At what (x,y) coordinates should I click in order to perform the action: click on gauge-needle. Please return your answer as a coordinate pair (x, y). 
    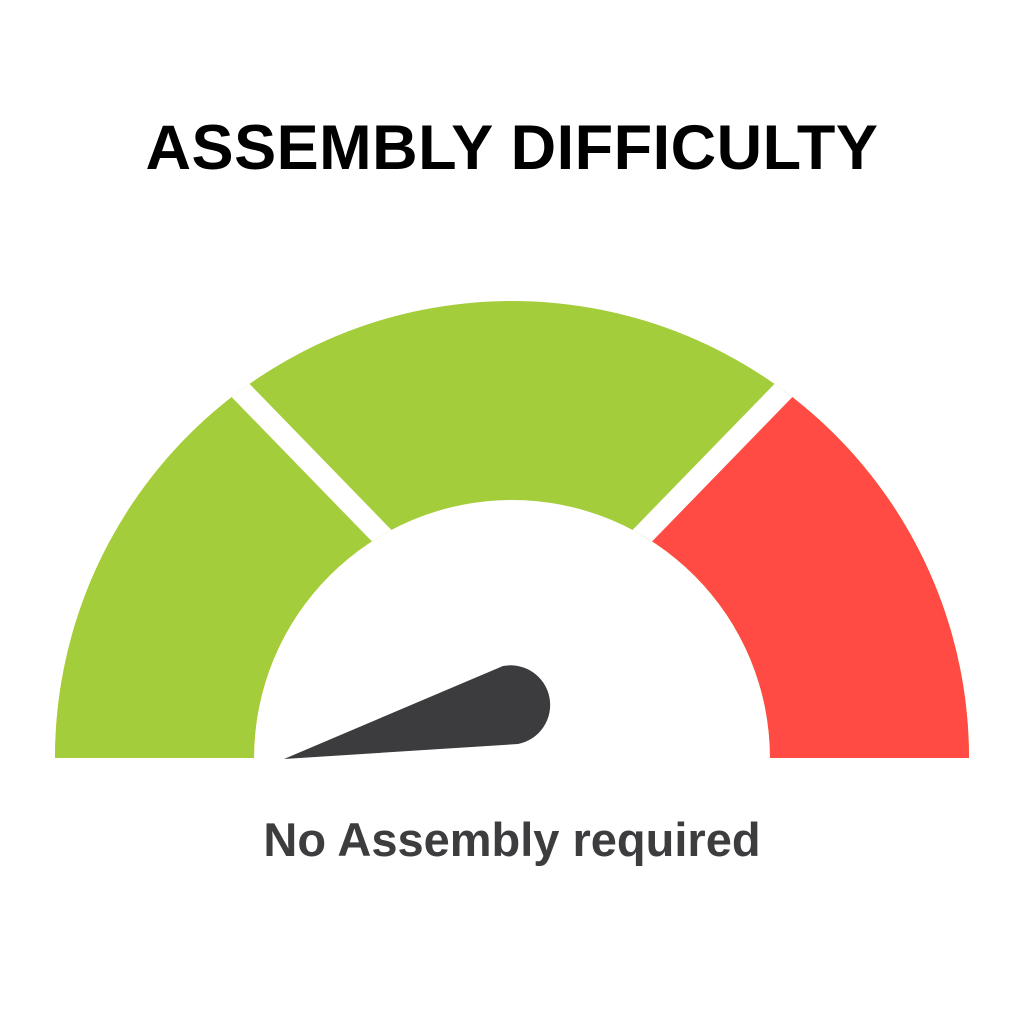
    Looking at the image, I should click on (417, 712).